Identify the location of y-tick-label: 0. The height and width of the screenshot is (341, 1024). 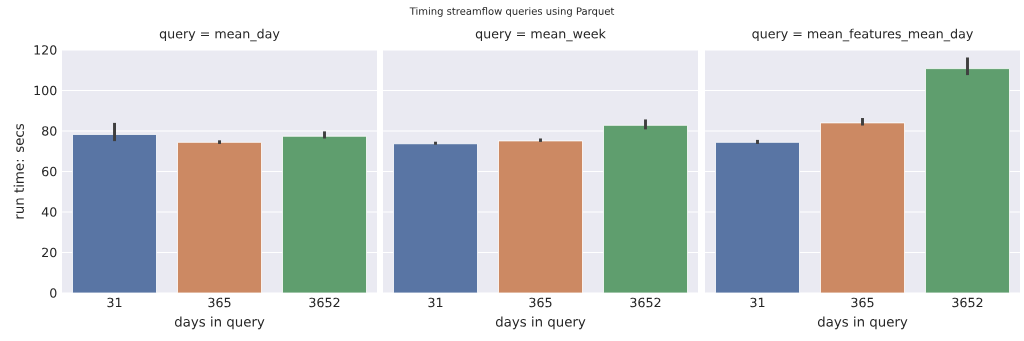
(53, 293).